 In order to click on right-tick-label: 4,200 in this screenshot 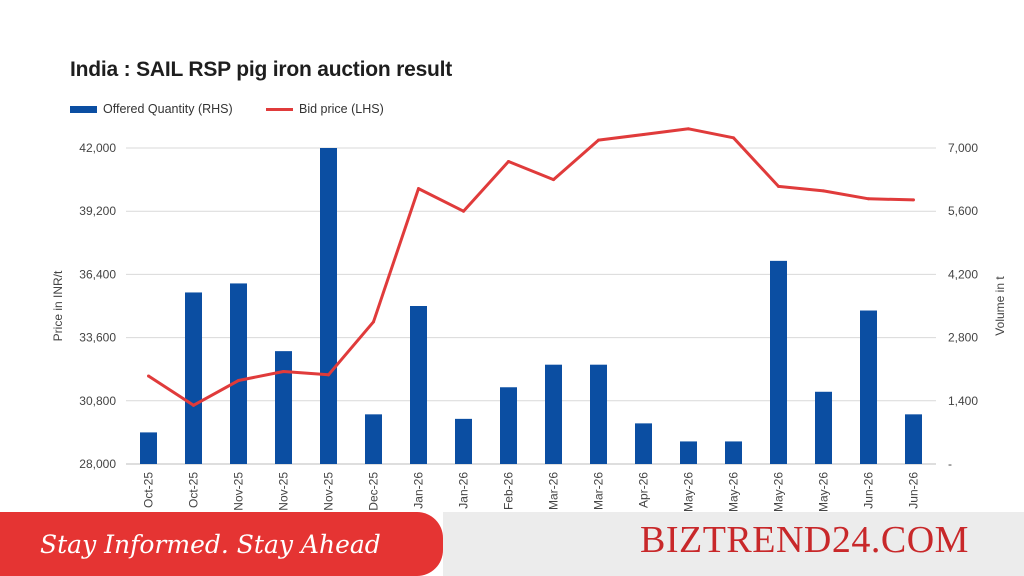, I will do `click(963, 274)`.